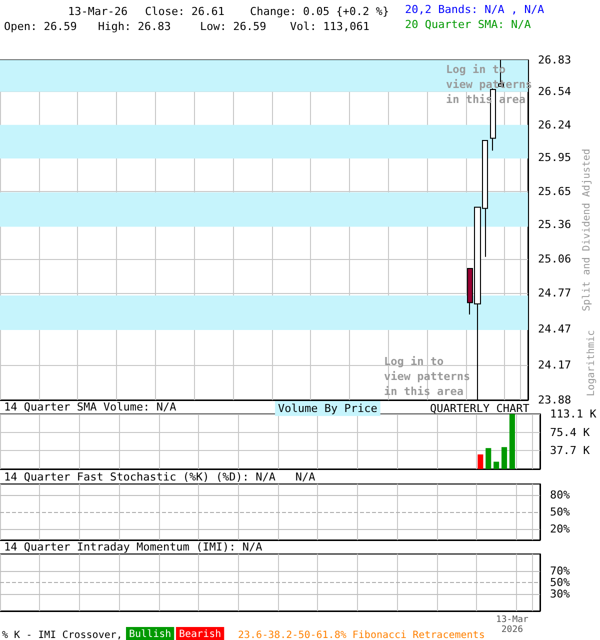 The image size is (600, 640). Describe the element at coordinates (133, 547) in the screenshot. I see `chart-title: 14 Quarter Intraday Momentum (IMI): N/A` at that location.